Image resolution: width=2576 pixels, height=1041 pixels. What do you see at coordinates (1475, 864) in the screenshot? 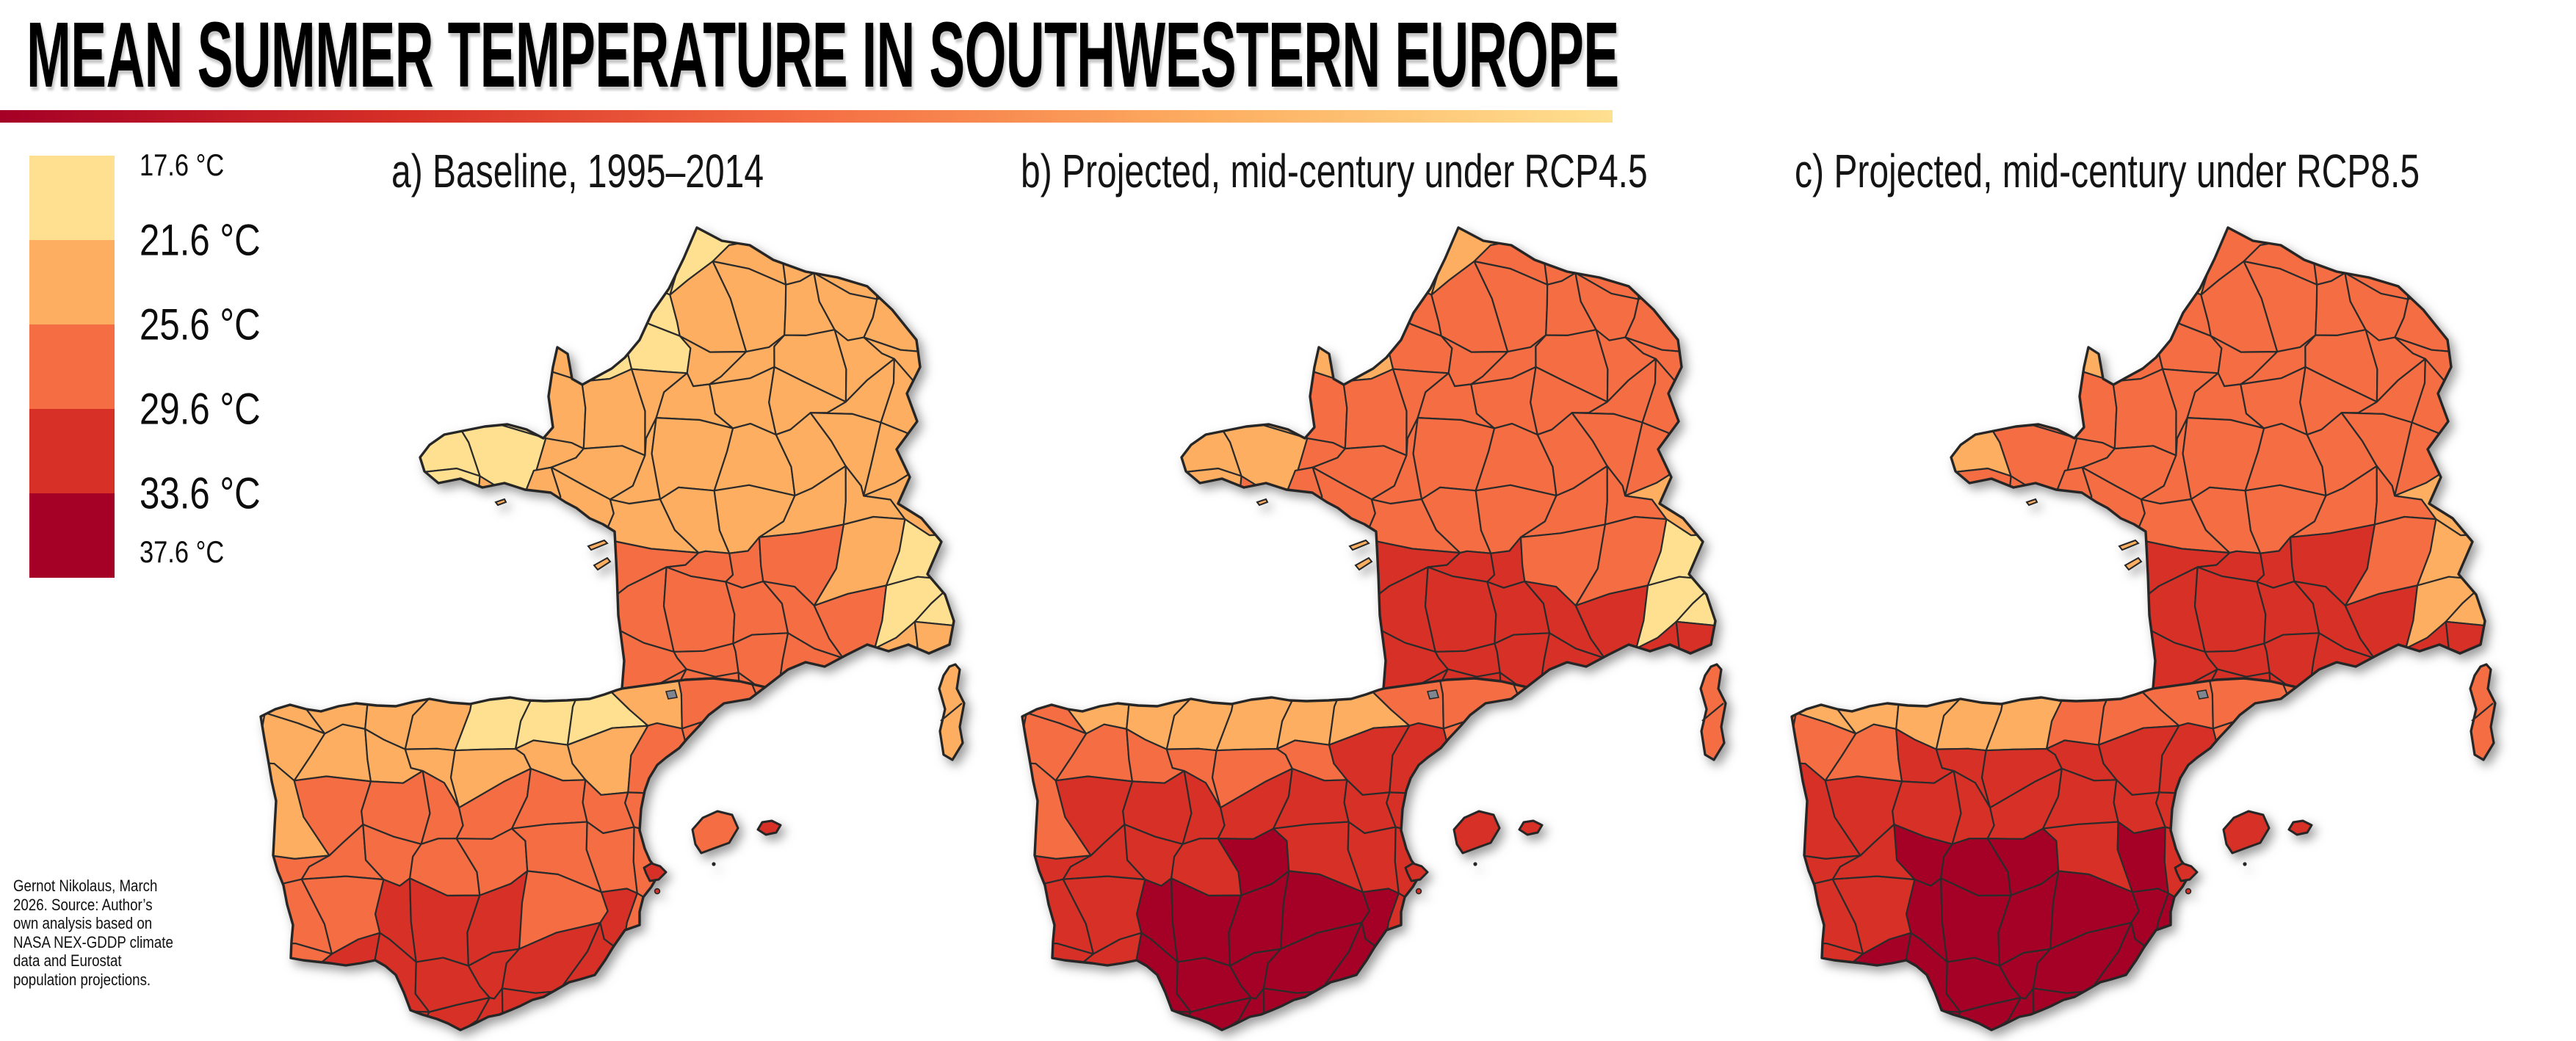
I see `cabrera-islet` at bounding box center [1475, 864].